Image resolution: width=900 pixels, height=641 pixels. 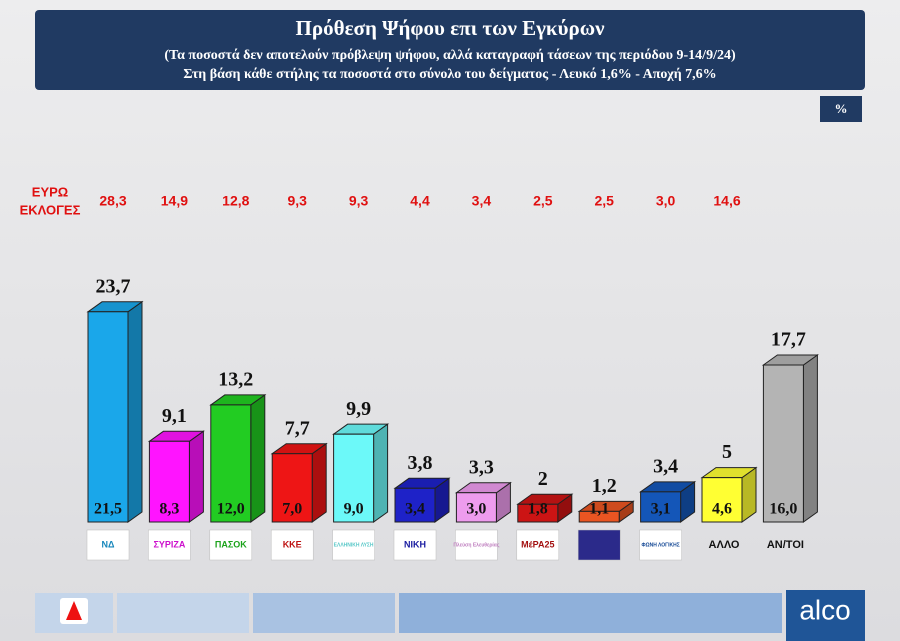 I want to click on sample-value-label: 21,5, so click(x=108, y=509).